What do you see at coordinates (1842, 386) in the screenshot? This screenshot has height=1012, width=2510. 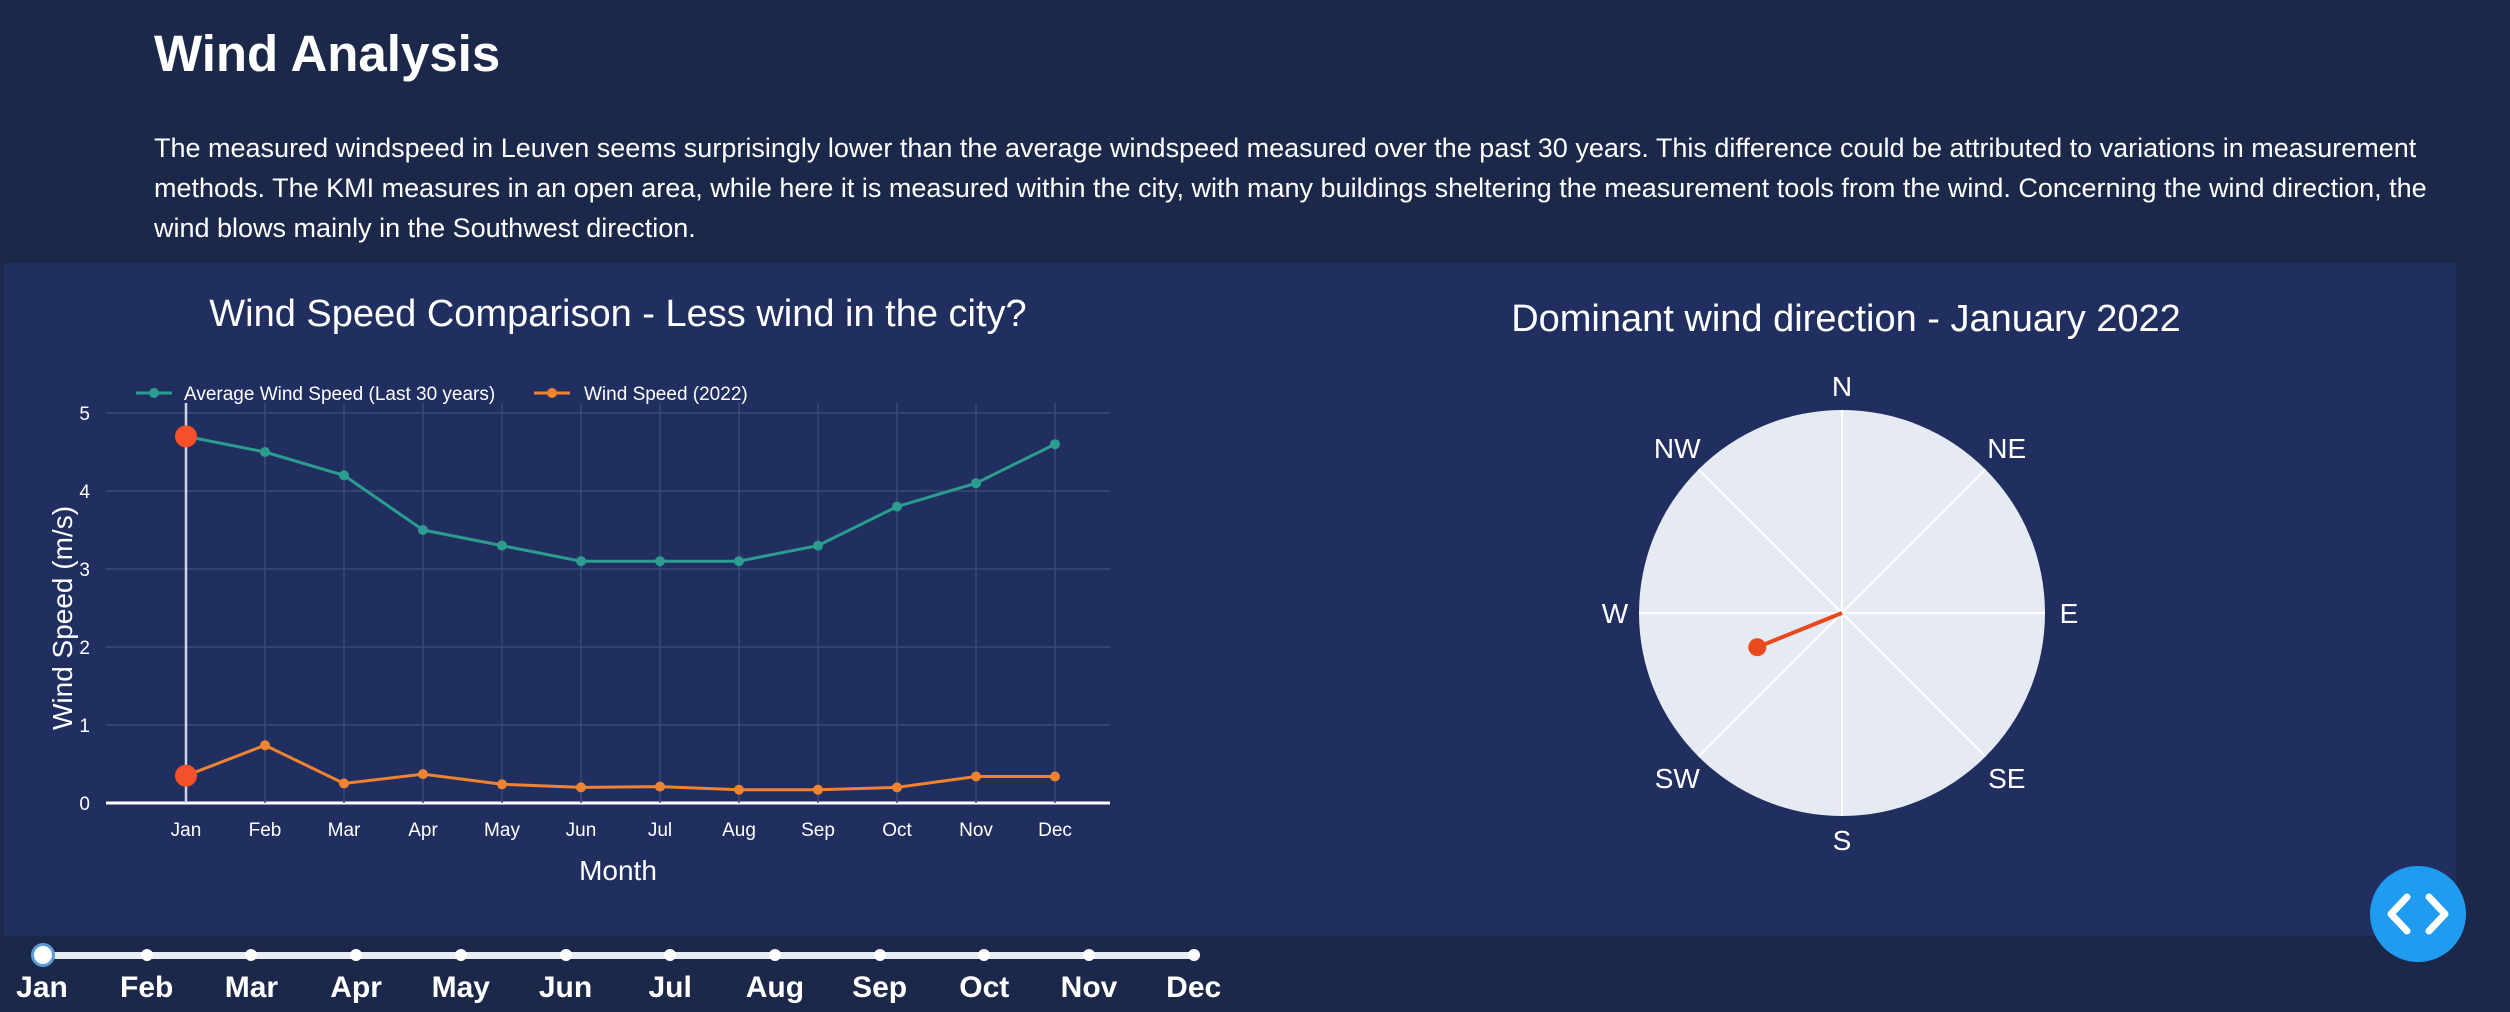 I see `direction-label: N` at bounding box center [1842, 386].